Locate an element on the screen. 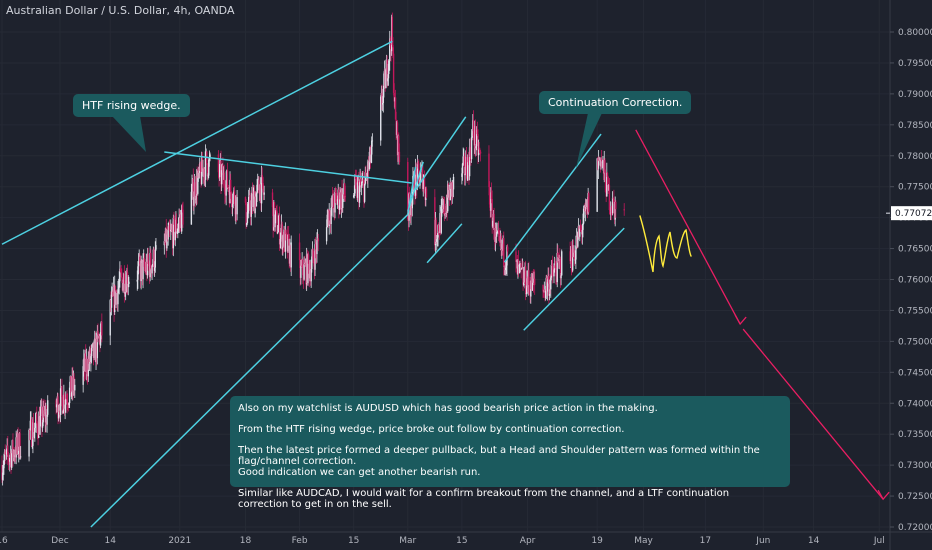 Image resolution: width=932 pixels, height=550 pixels. callout-htf-rising-wedge: HTF rising wedge. is located at coordinates (131, 105).